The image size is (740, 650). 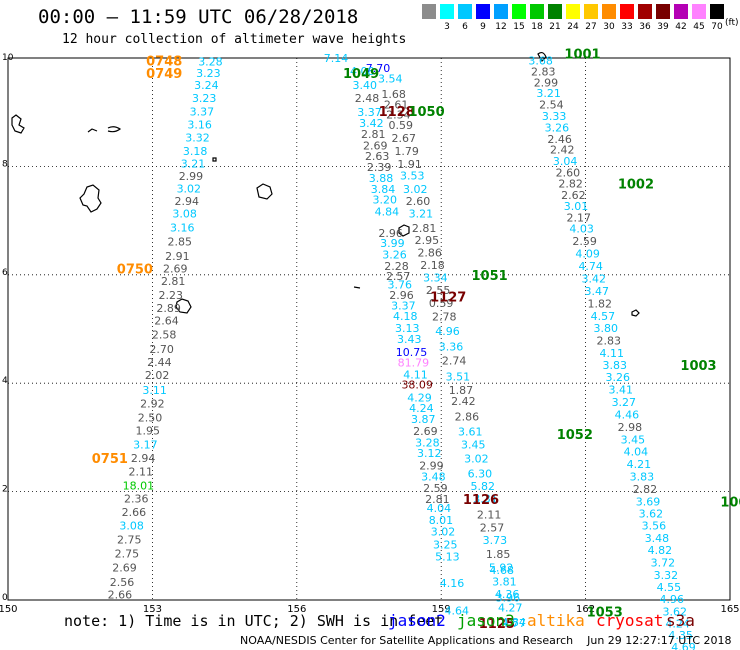 What do you see at coordinates (537, 27) in the screenshot?
I see `scale-label: 18` at bounding box center [537, 27].